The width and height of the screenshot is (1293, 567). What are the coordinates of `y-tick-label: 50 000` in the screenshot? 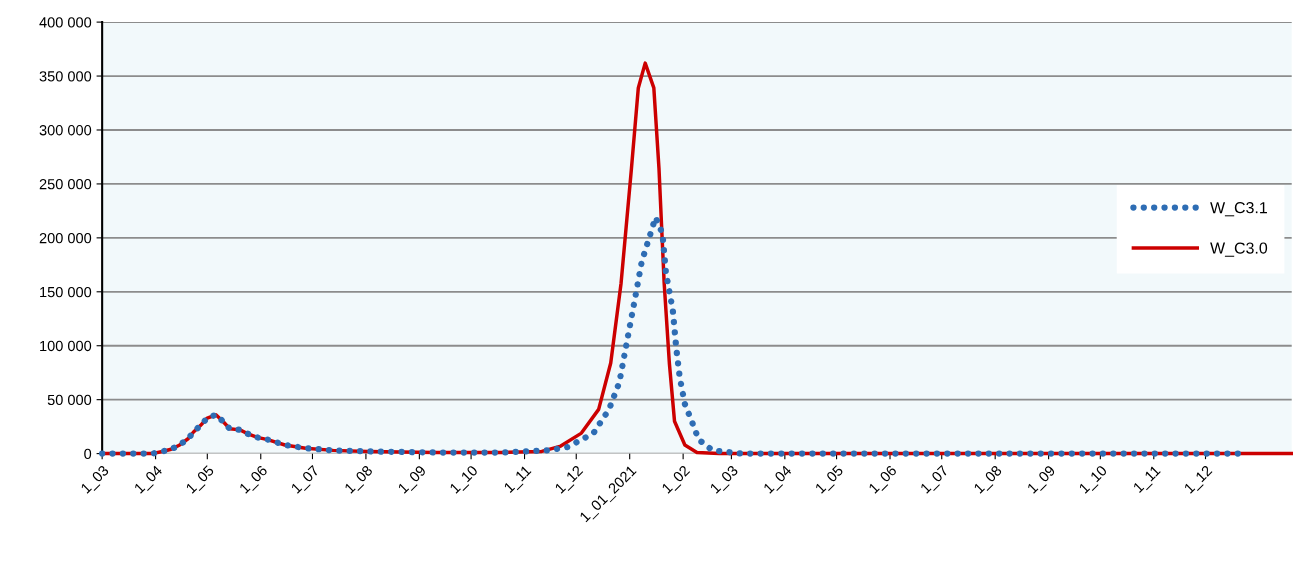 It's located at (69, 400).